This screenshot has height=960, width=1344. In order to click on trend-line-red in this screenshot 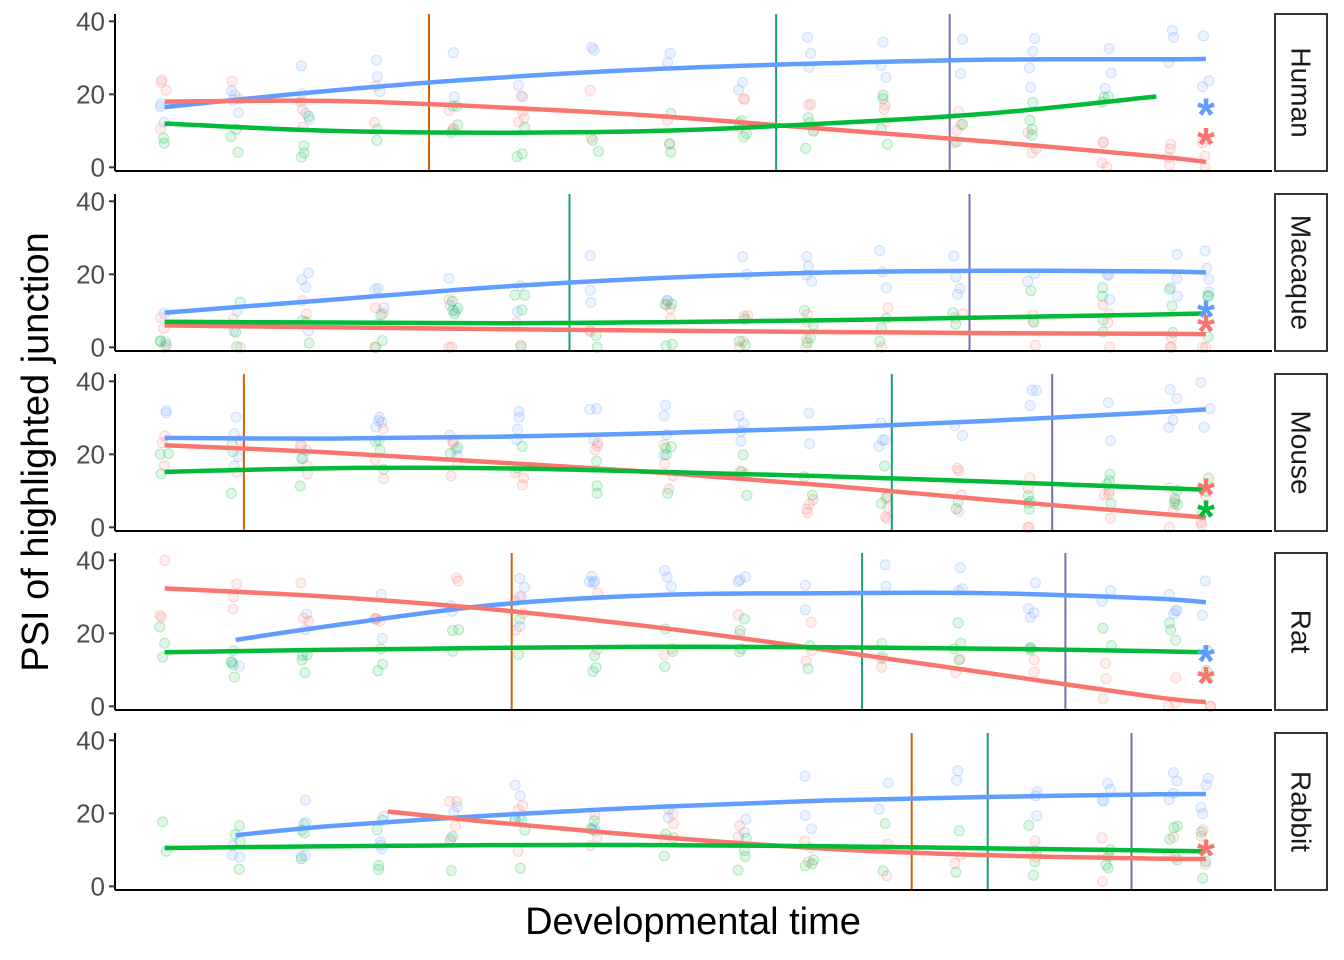, I will do `click(685, 645)`.